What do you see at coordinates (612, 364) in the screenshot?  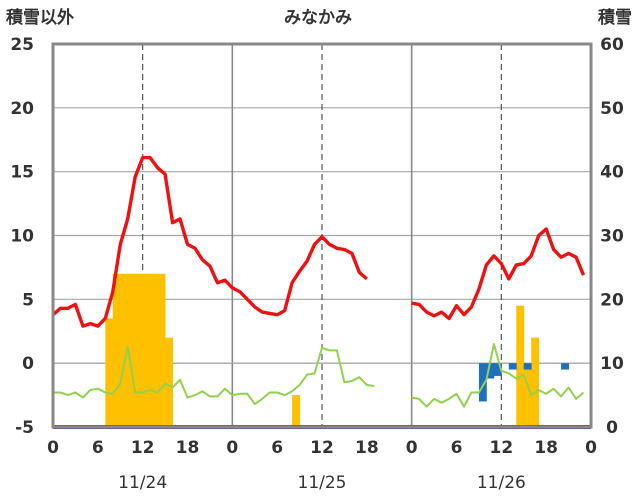 I see `right-tick-label: 10` at bounding box center [612, 364].